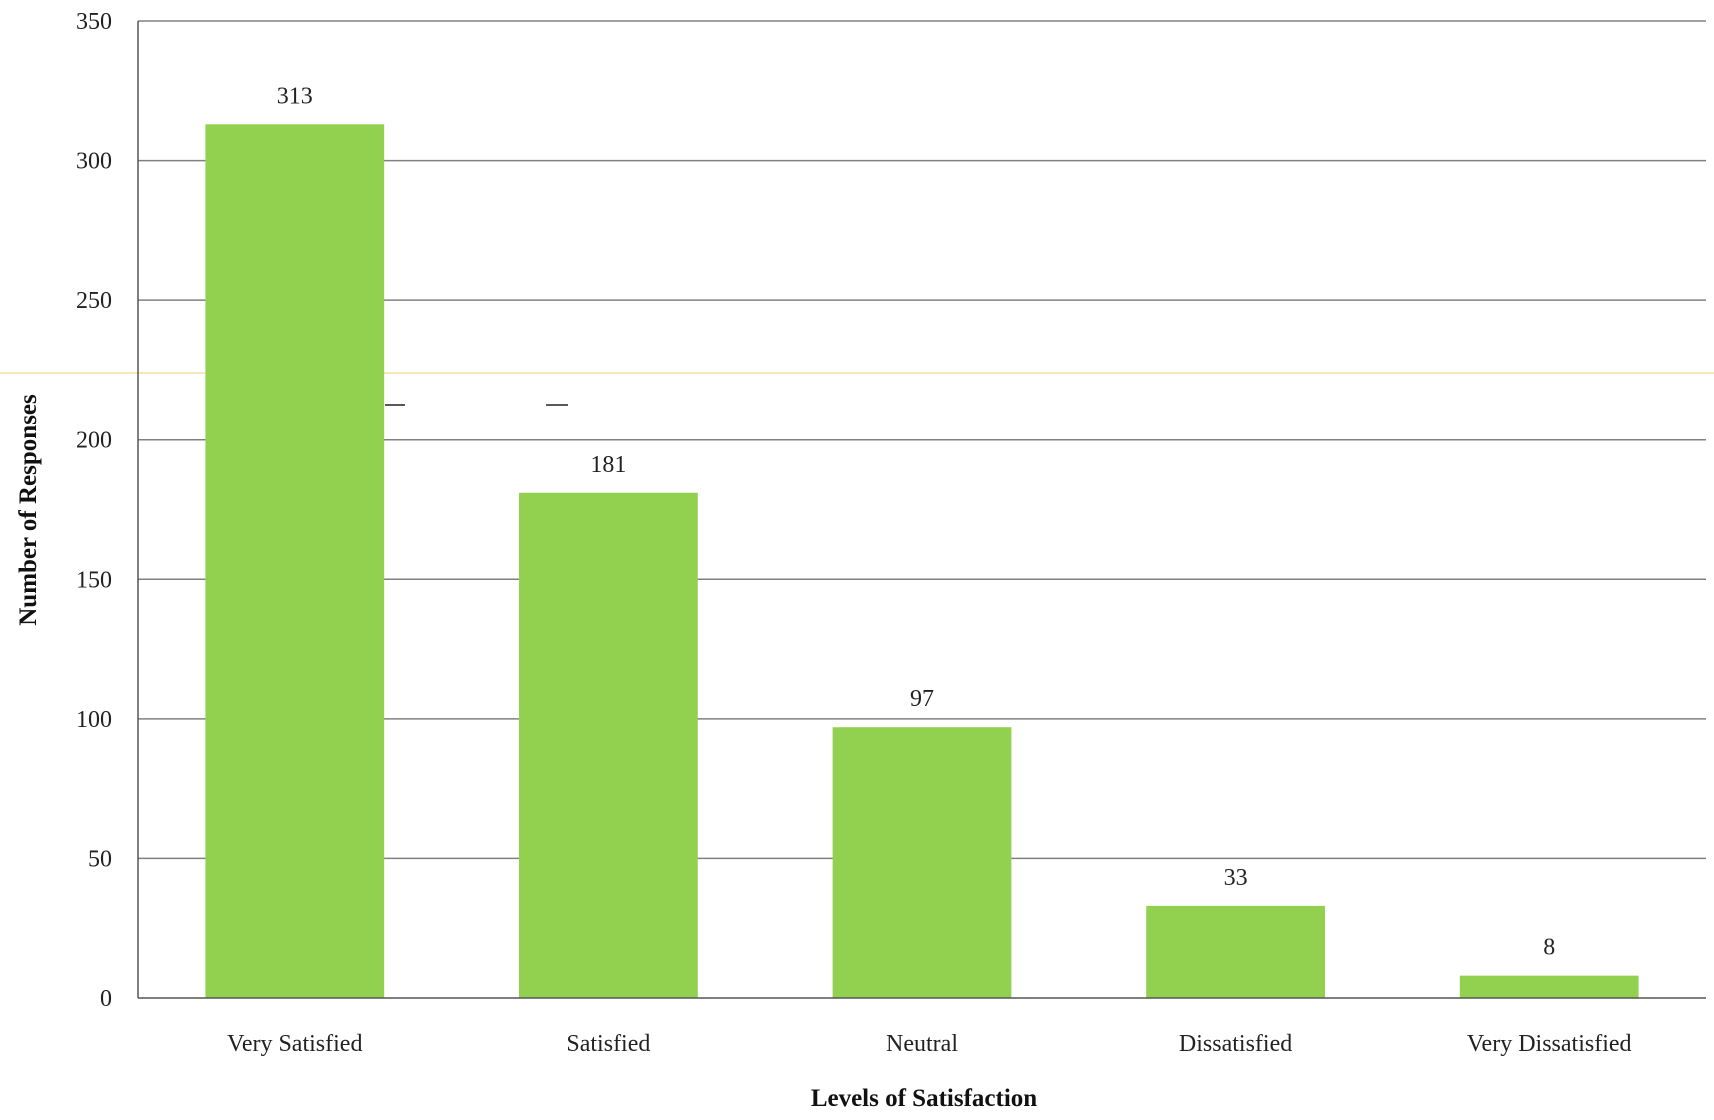 This screenshot has height=1120, width=1714. Describe the element at coordinates (922, 1044) in the screenshot. I see `x-tick-label: Neutral` at that location.